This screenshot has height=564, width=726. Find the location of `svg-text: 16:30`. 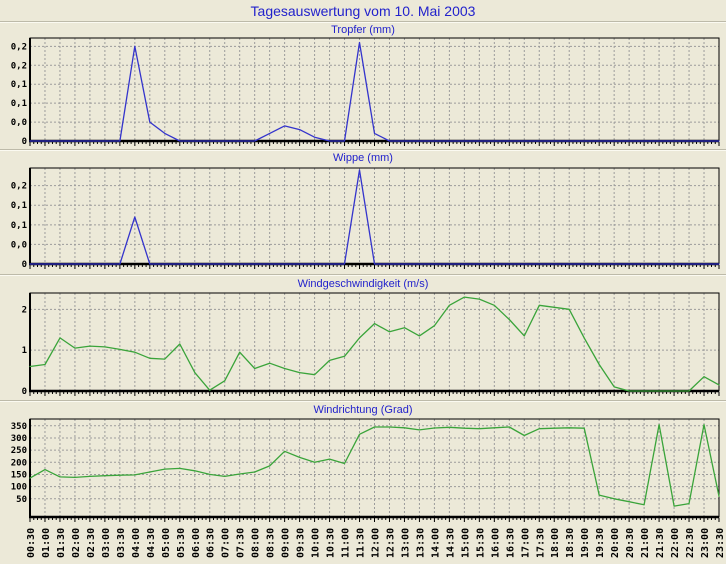

svg-text: 16:30 is located at coordinates (510, 543).